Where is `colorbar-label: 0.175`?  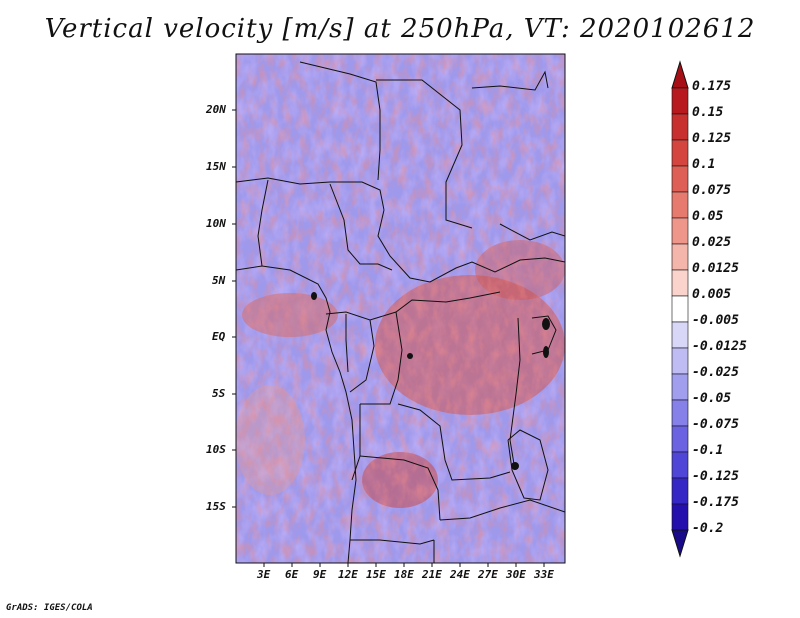 colorbar-label: 0.175 is located at coordinates (712, 86).